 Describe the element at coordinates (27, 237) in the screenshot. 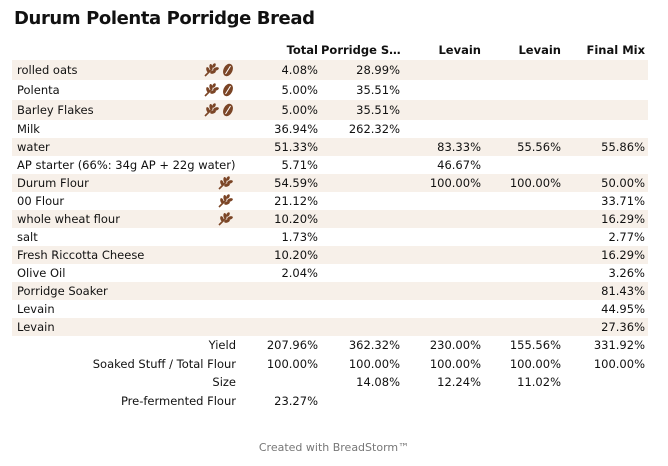

I see `ingredient-name: salt` at that location.